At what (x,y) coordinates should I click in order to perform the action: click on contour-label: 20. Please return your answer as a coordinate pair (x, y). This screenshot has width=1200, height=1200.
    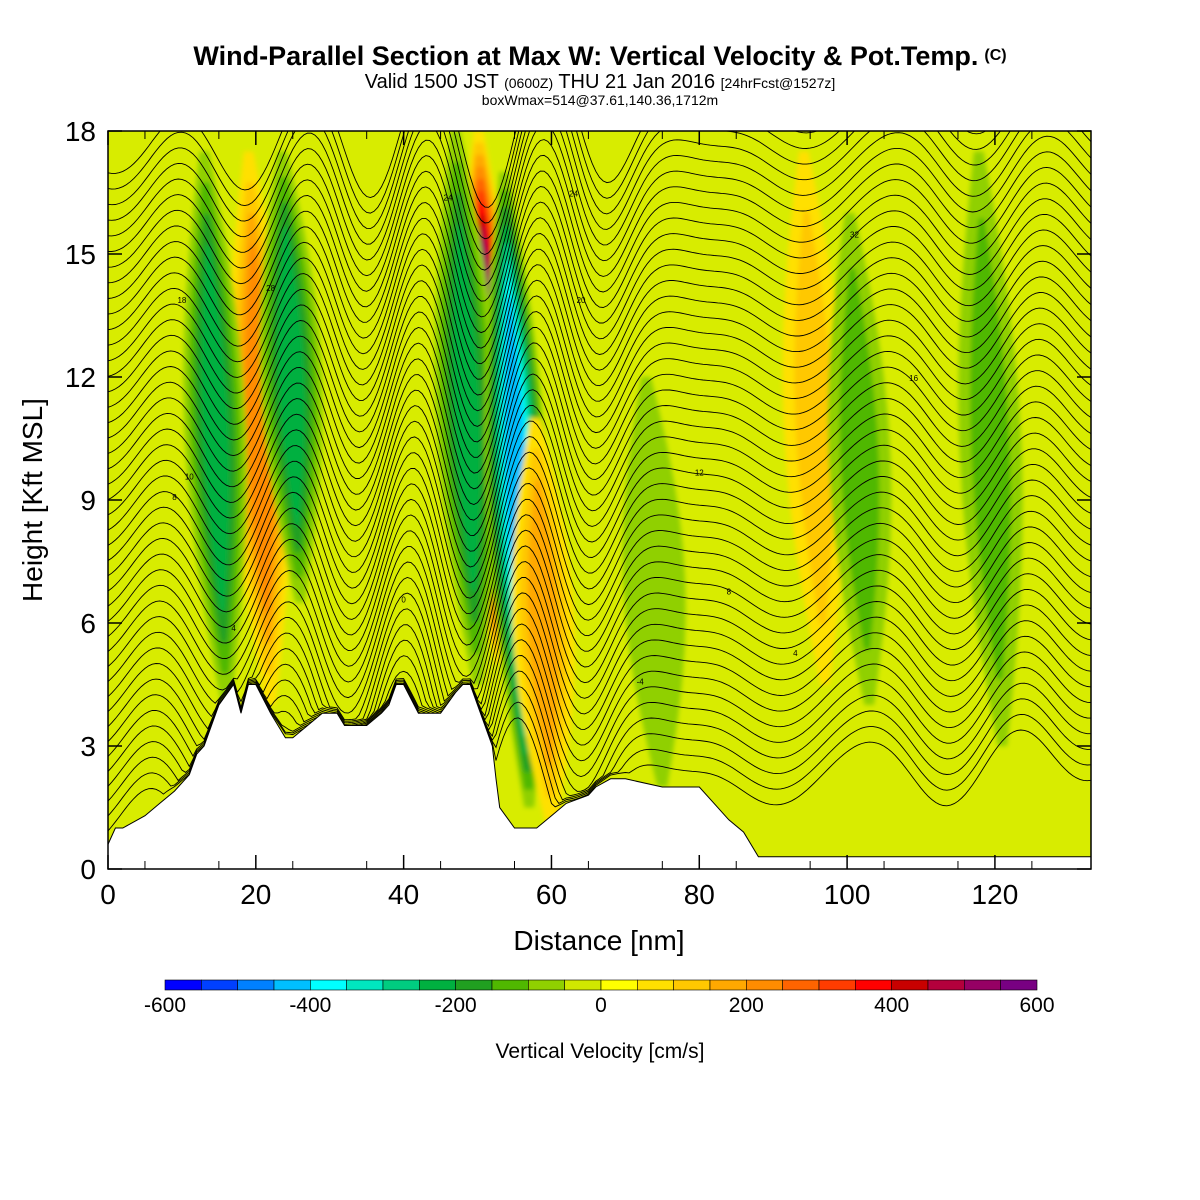
    Looking at the image, I should click on (581, 300).